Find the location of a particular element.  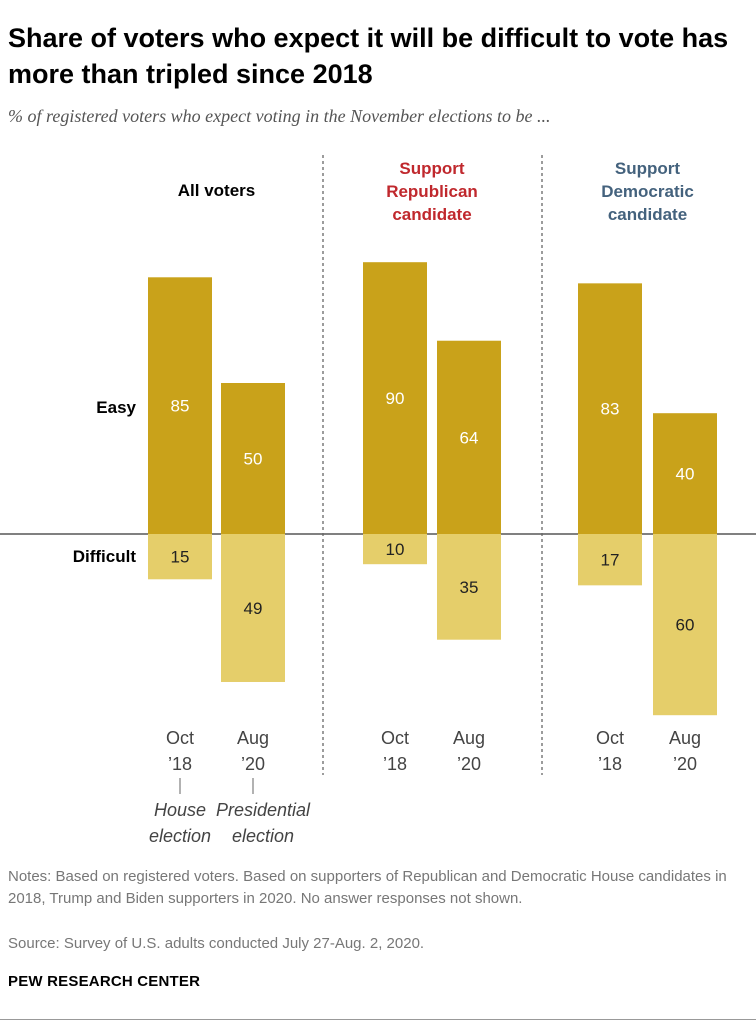

group-label-2-line-3: candidate is located at coordinates (431, 214).